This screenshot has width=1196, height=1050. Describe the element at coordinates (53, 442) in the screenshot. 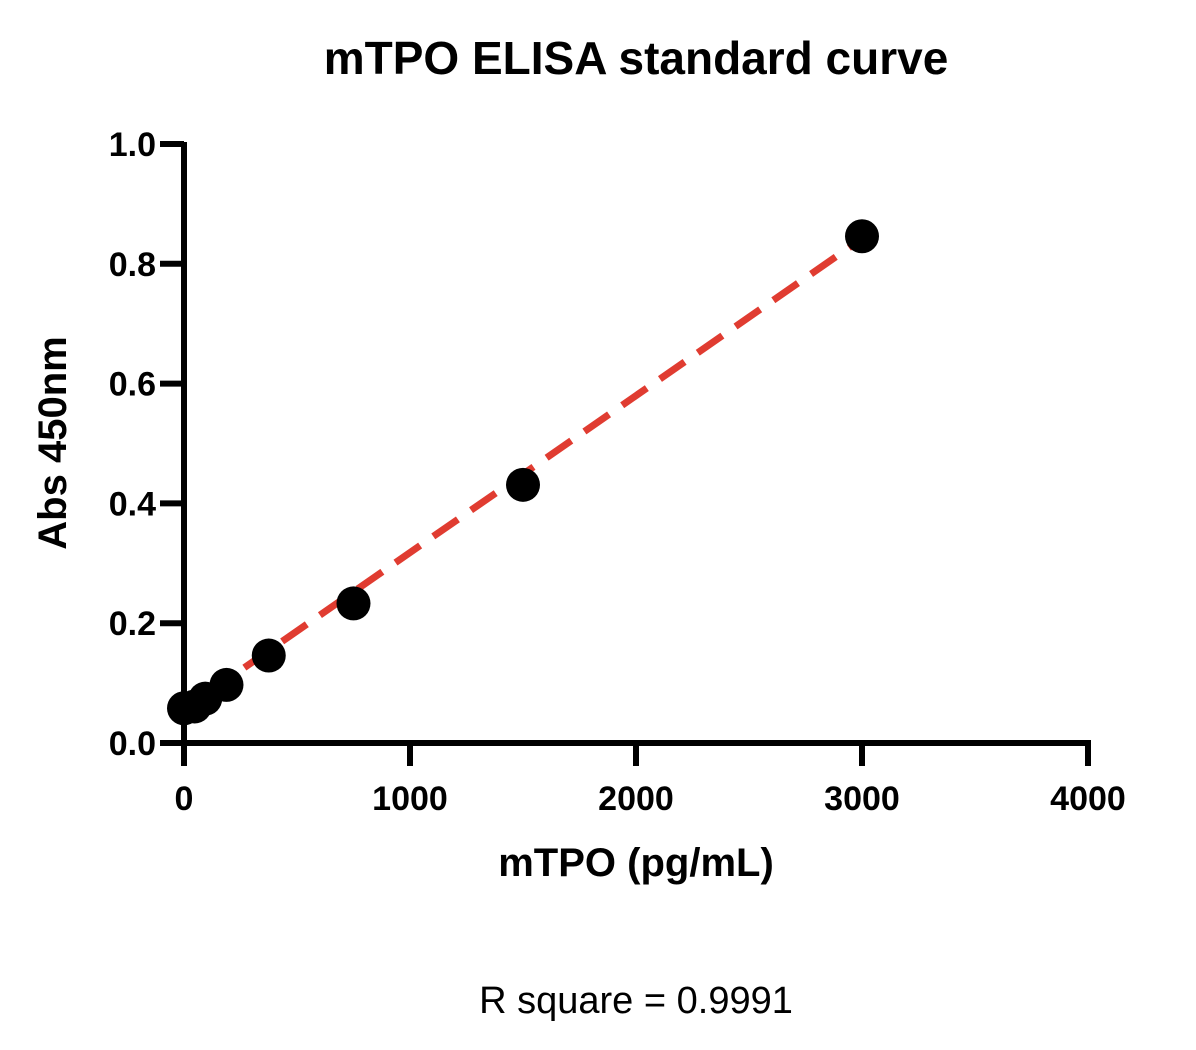

I see `y-axis-label: Abs 450nm` at that location.